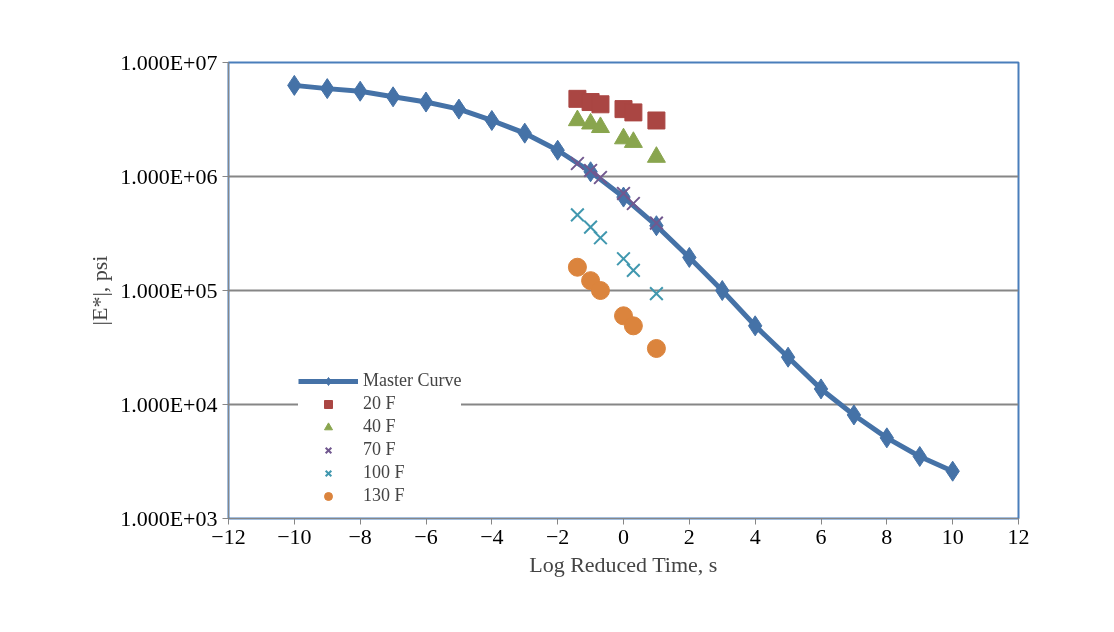  Describe the element at coordinates (623, 536) in the screenshot. I see `x-tick-label: 0` at that location.